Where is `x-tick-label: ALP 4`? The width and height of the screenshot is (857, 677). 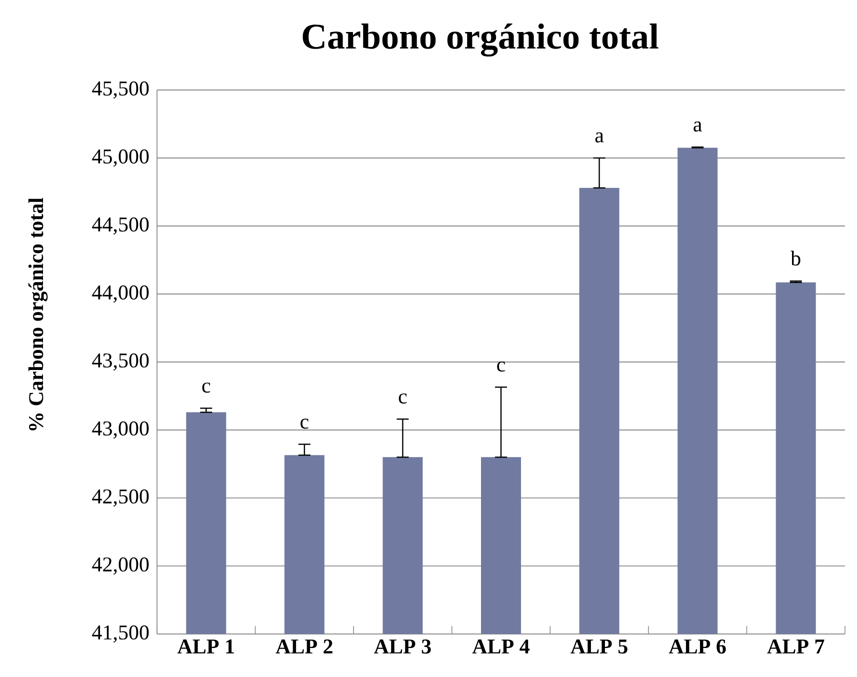
x-tick-label: ALP 4 is located at coordinates (501, 647).